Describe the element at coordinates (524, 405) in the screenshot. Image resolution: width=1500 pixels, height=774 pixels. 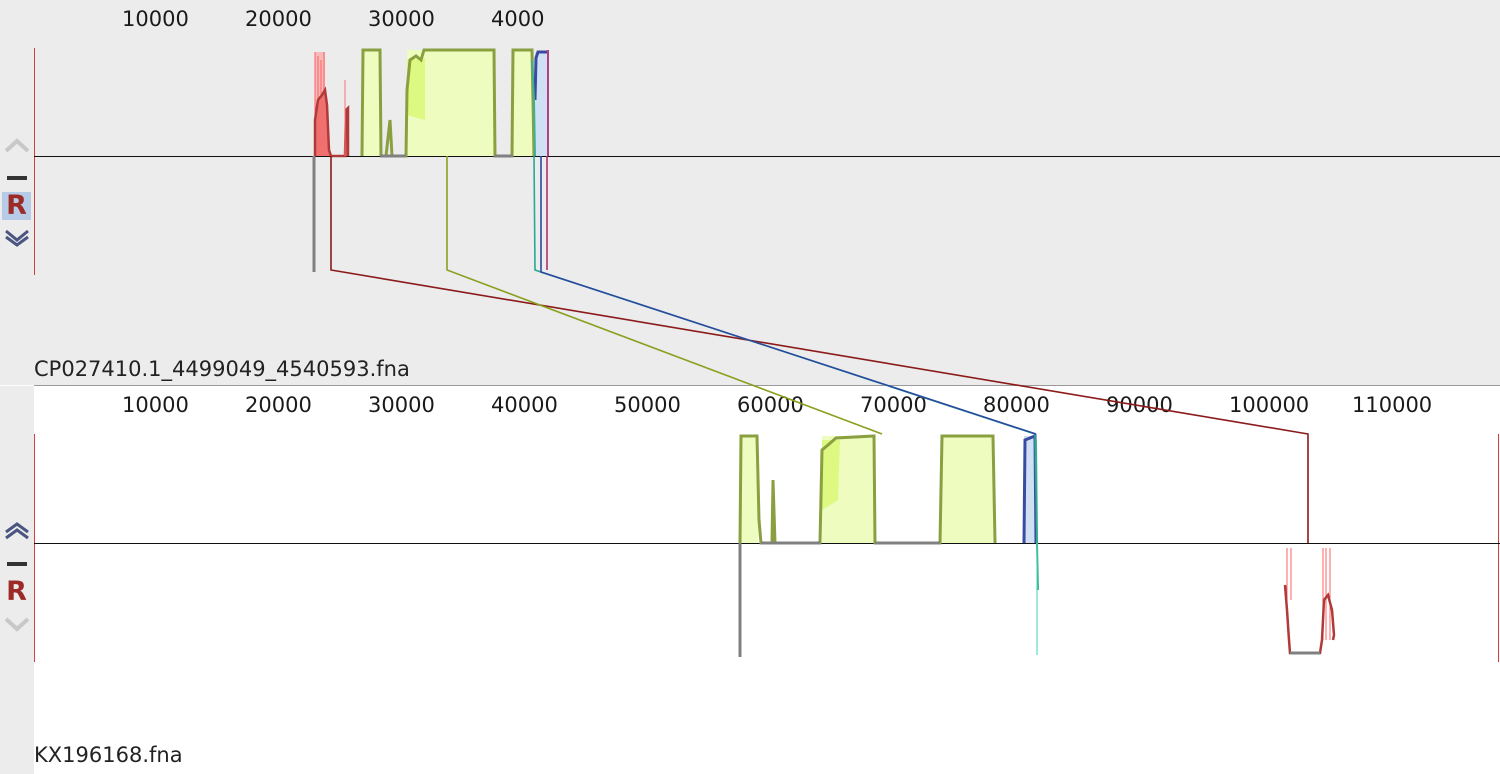
I see `tick-label: 40000` at that location.